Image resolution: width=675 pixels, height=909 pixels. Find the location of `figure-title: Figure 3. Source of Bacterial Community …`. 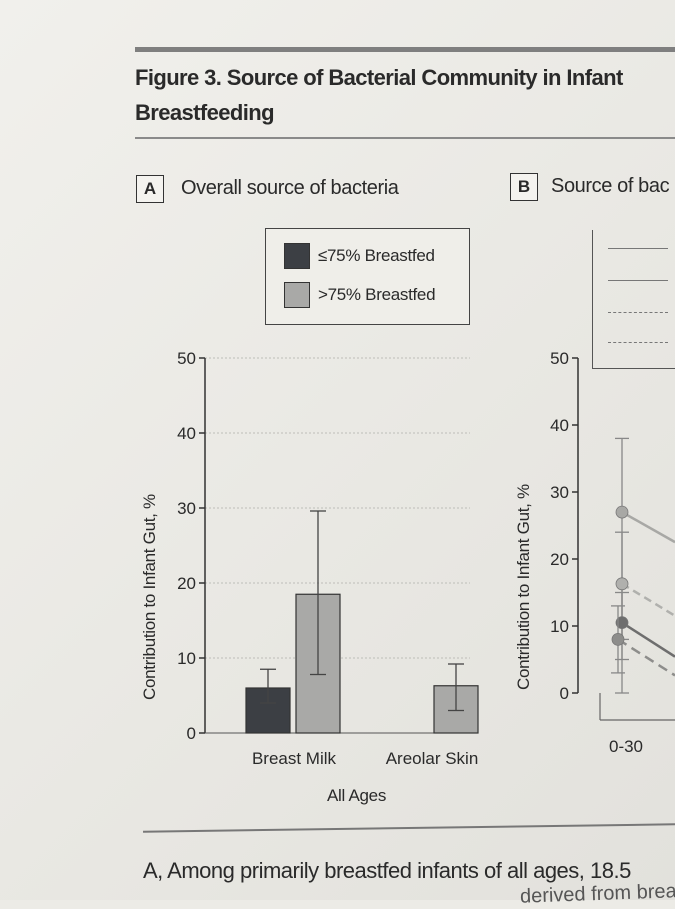

figure-title: Figure 3. Source of Bacterial Community … is located at coordinates (405, 95).